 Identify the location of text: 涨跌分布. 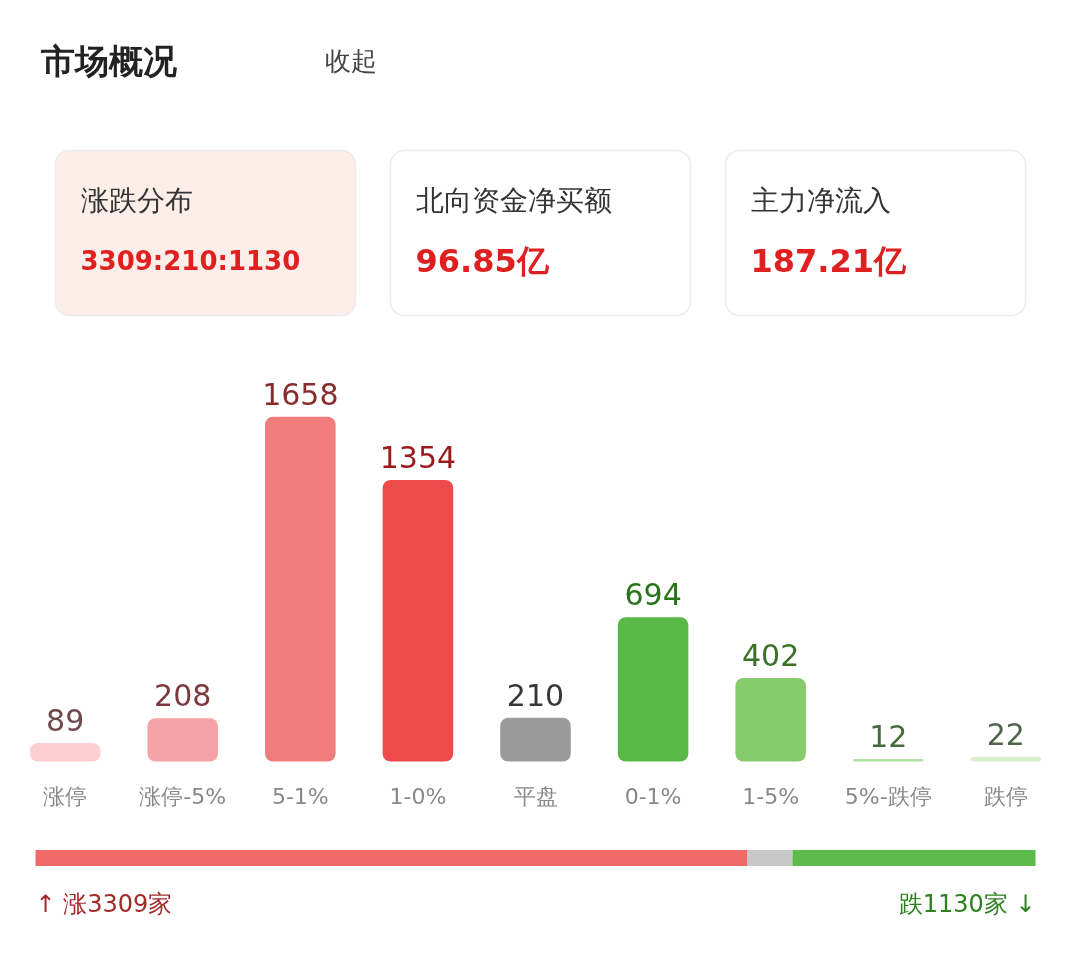
(136, 200).